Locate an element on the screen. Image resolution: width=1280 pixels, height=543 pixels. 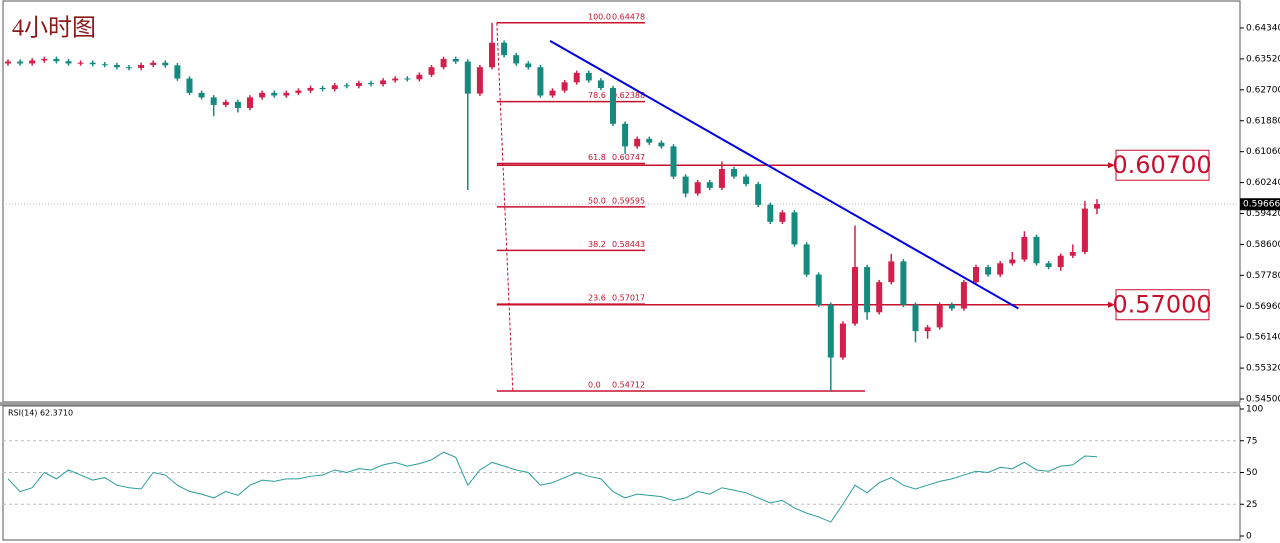
y-tick-label: 0.56960 is located at coordinates (1263, 307).